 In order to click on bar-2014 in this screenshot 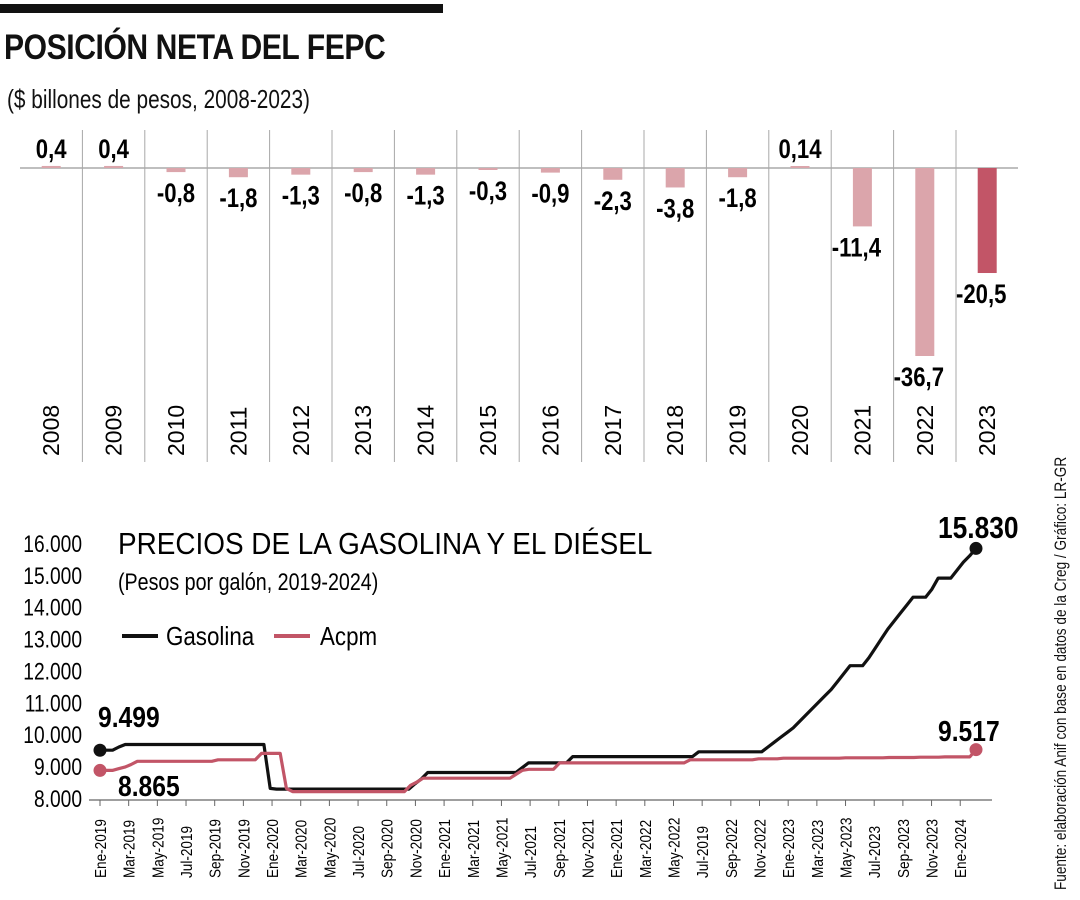, I will do `click(426, 171)`.